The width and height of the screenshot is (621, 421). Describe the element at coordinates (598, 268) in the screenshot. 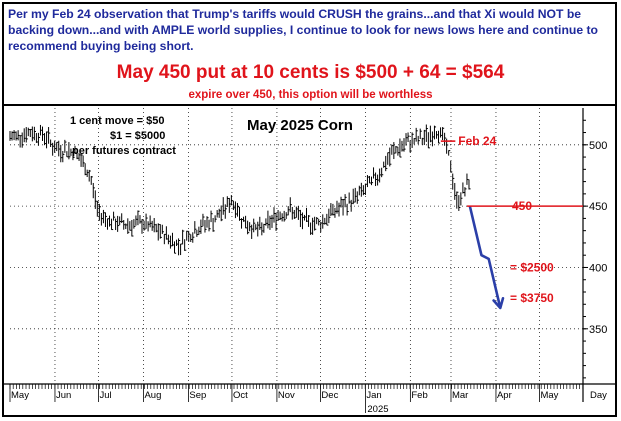

I see `y-tick-label: 400` at that location.